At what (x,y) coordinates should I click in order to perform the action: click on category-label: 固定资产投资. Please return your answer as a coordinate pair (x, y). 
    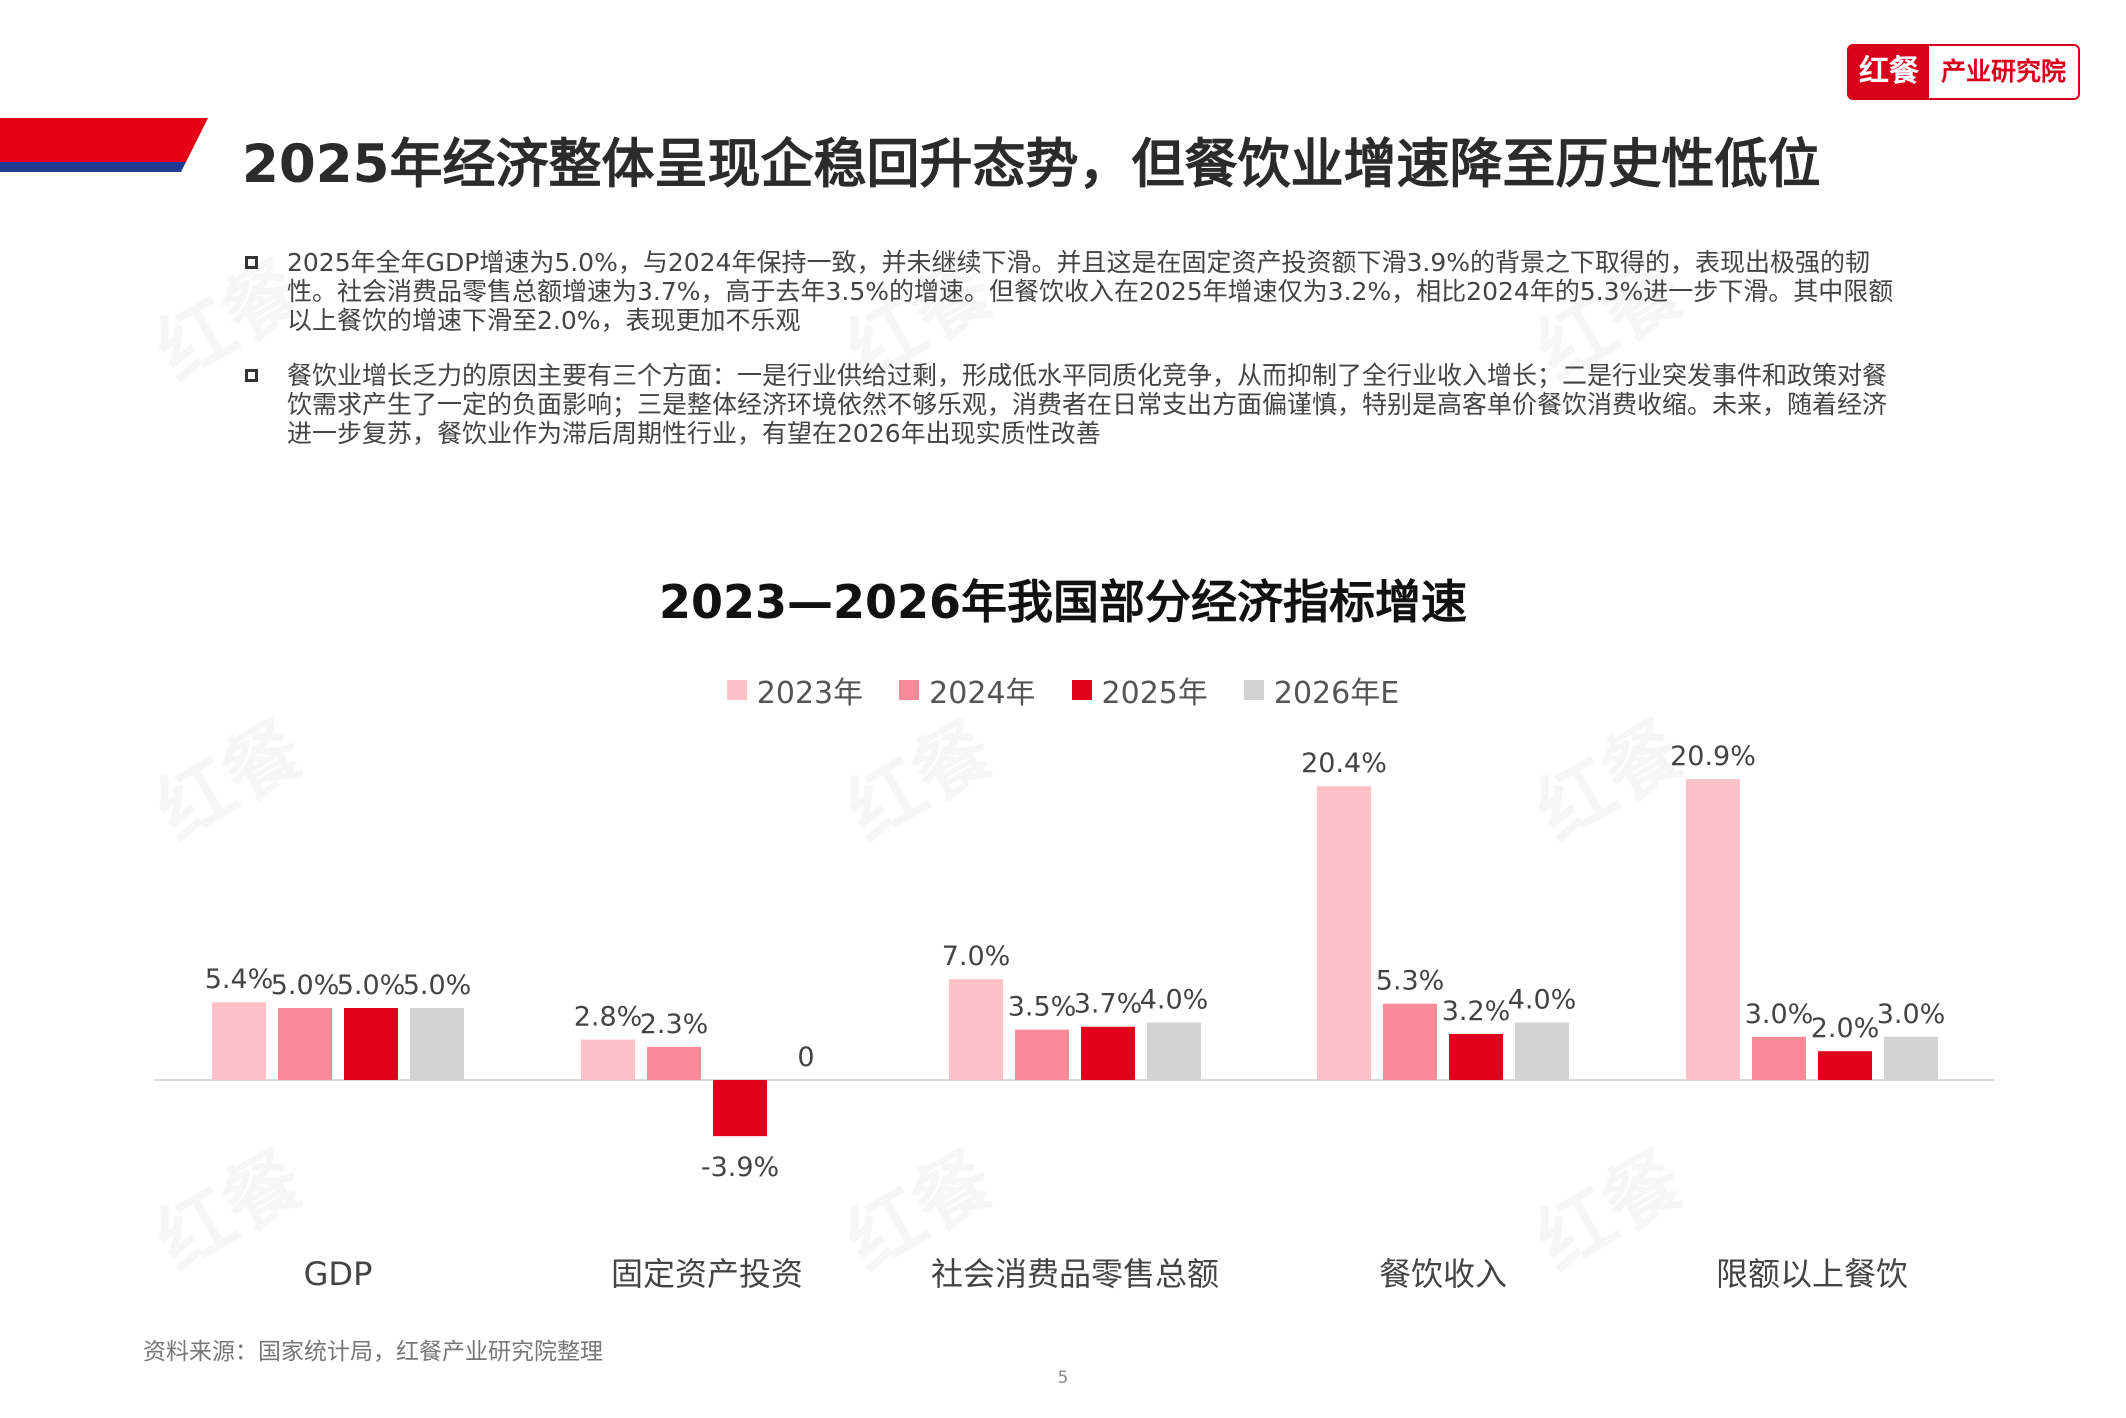
    Looking at the image, I should click on (707, 1274).